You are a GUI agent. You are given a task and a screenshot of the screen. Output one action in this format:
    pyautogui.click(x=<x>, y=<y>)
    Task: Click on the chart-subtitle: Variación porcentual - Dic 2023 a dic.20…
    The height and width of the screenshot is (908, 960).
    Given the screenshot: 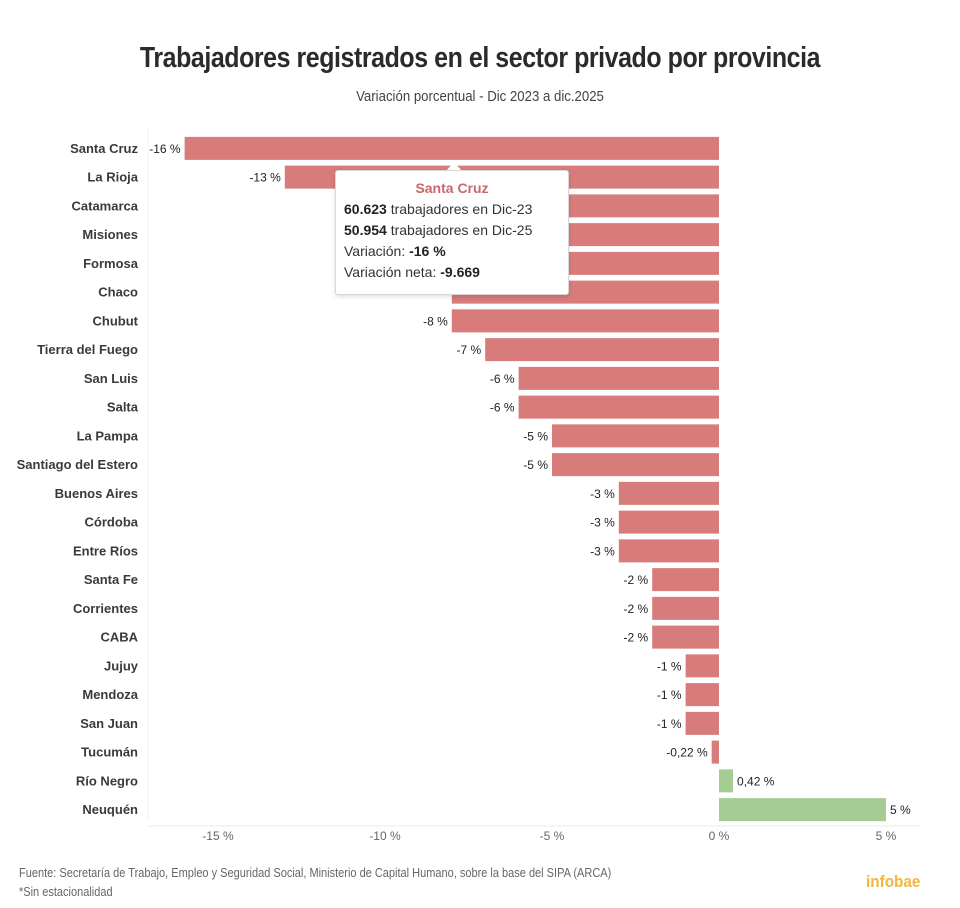 What is the action you would take?
    pyautogui.click(x=480, y=96)
    